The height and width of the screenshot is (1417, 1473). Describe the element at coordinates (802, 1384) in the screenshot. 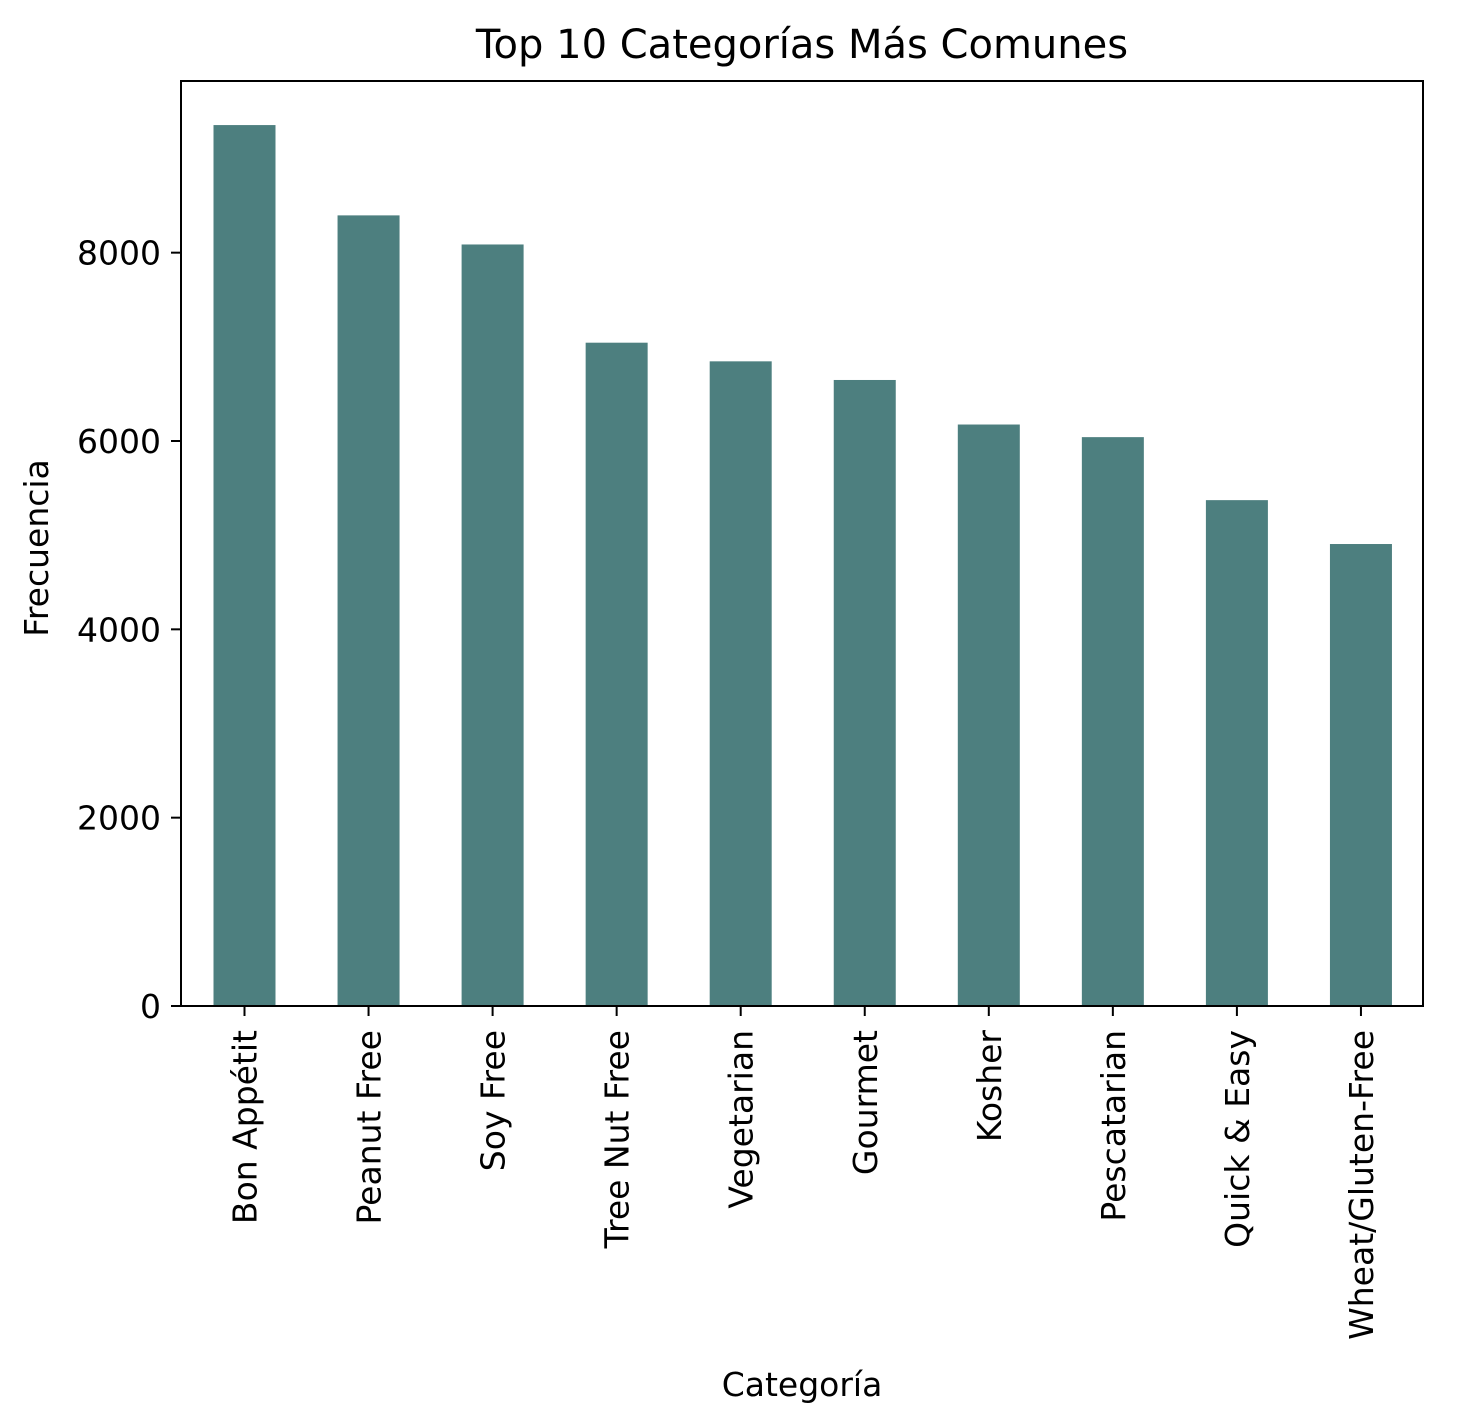

I see `x-axis-label: Categoría` at that location.